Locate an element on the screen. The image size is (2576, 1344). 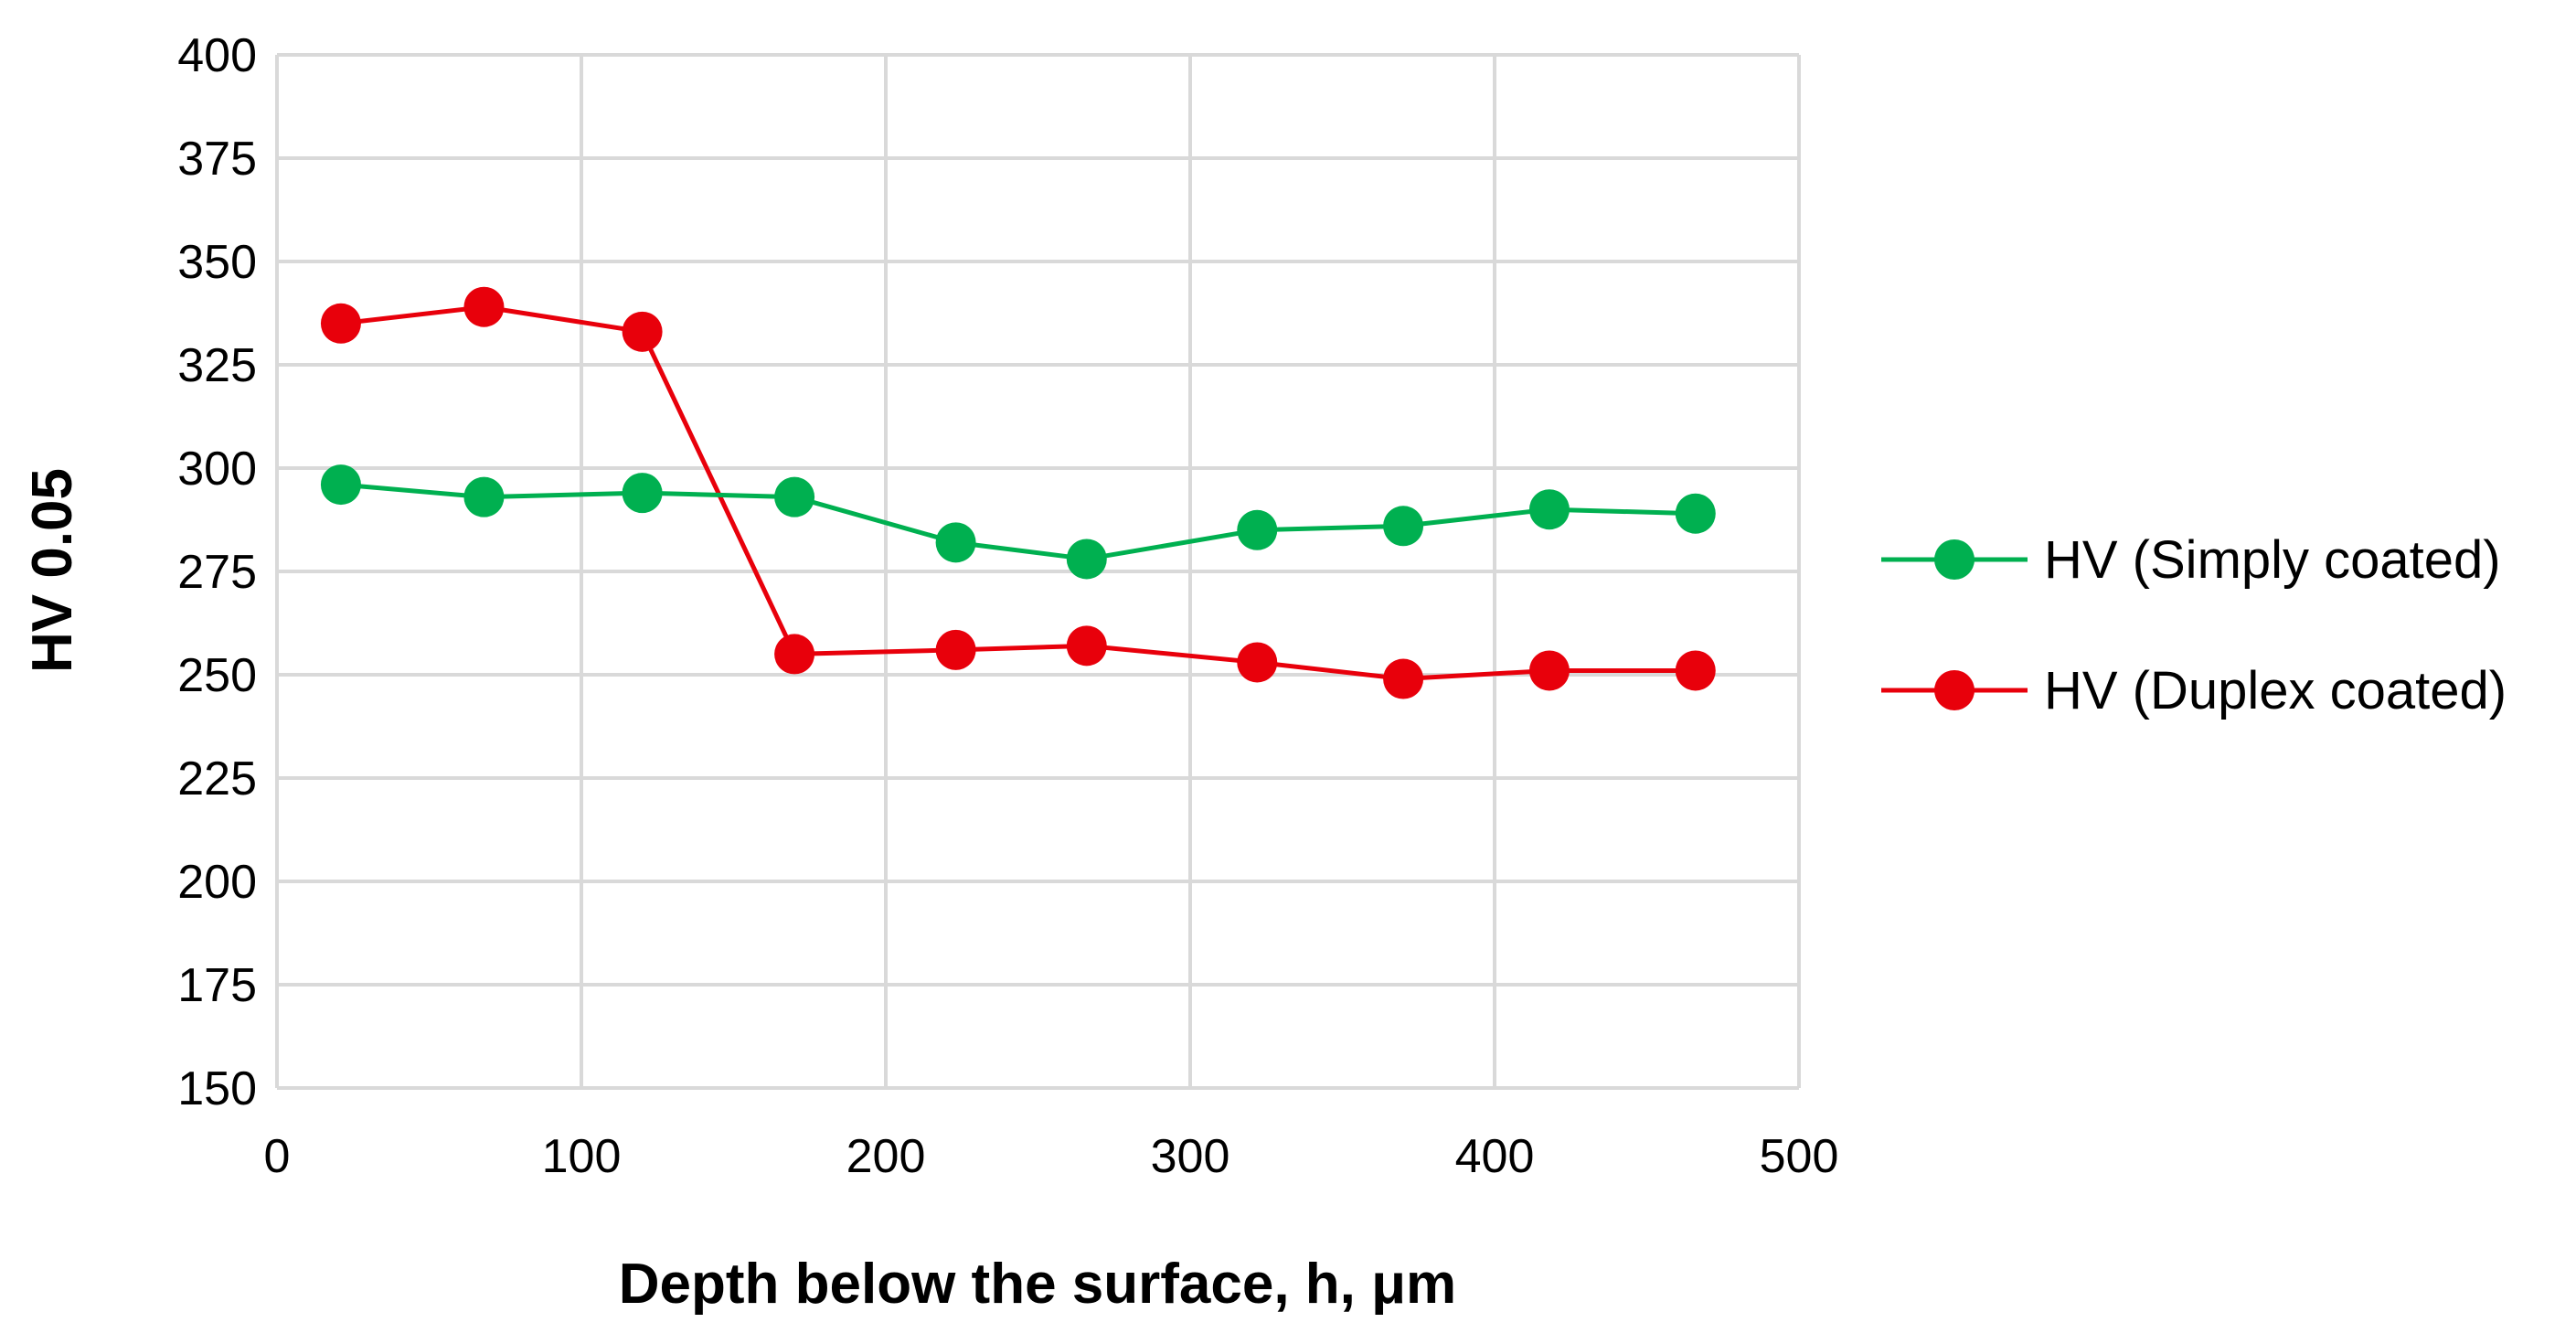
legend: HV (Simply coated) HV (Duplex coated) is located at coordinates (2194, 625).